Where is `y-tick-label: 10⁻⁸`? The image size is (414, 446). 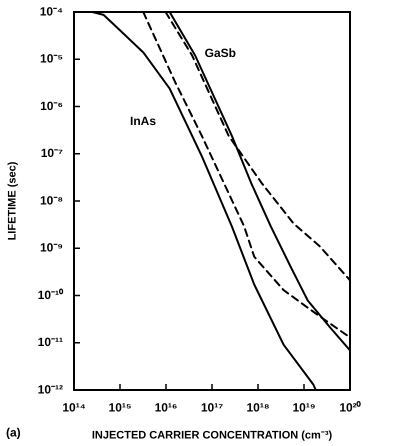 y-tick-label: 10⁻⁸ is located at coordinates (51, 200).